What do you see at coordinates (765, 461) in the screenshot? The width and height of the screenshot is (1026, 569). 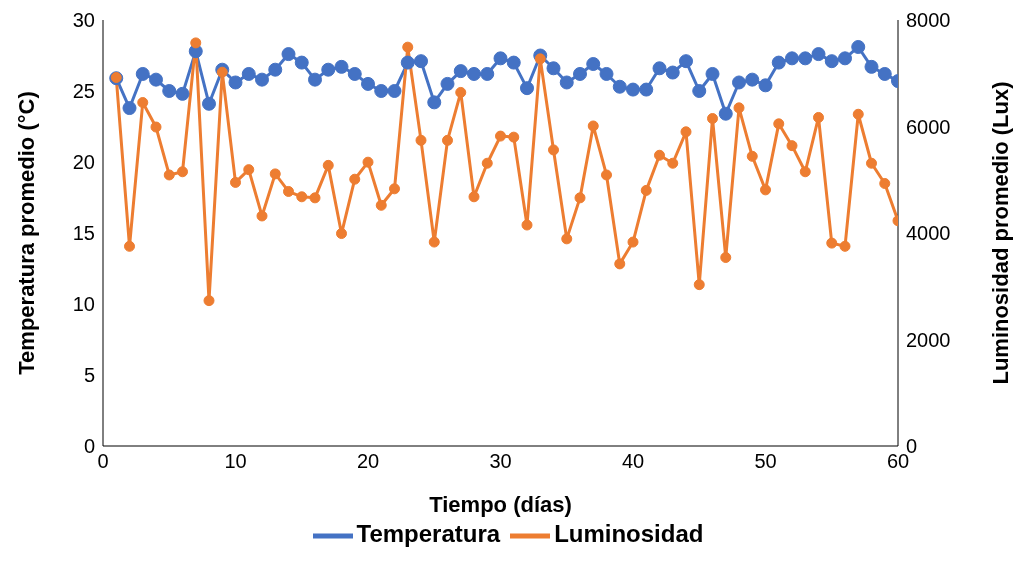 I see `x-tick-label: 50` at bounding box center [765, 461].